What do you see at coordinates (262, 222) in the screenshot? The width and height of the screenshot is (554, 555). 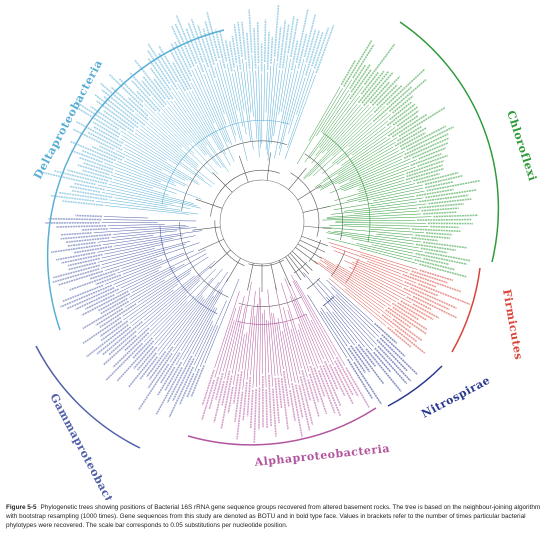 I see `central-ring` at bounding box center [262, 222].